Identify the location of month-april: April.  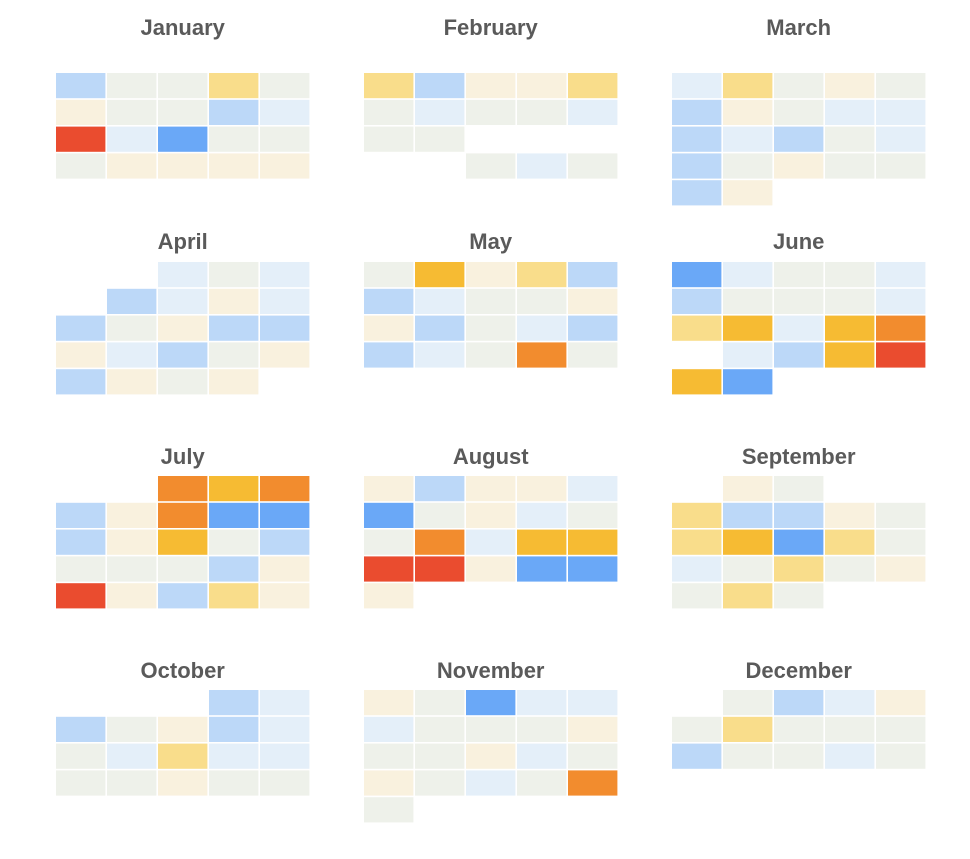
(183, 312).